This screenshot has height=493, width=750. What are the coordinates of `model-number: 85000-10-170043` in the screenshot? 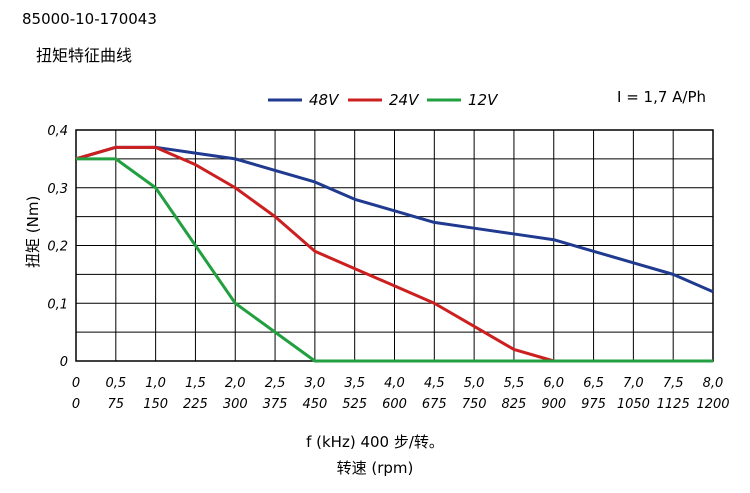 It's located at (89, 19).